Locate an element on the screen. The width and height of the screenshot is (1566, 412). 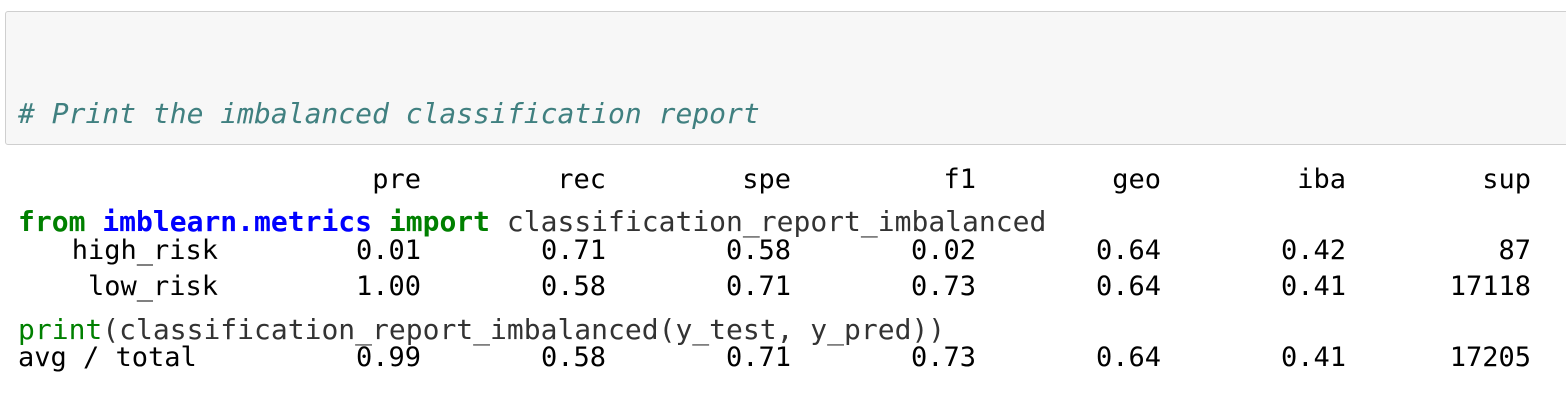
report-header-row: pre rec spe f1 geo iba sup is located at coordinates (778, 180).